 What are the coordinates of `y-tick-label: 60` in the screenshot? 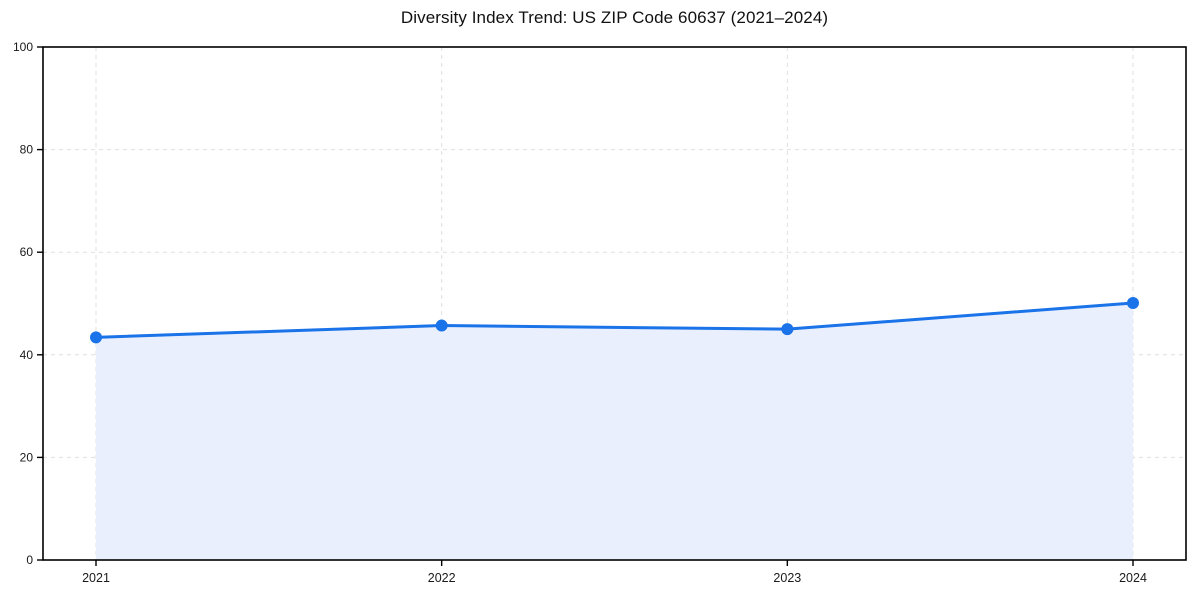 It's located at (27, 252).